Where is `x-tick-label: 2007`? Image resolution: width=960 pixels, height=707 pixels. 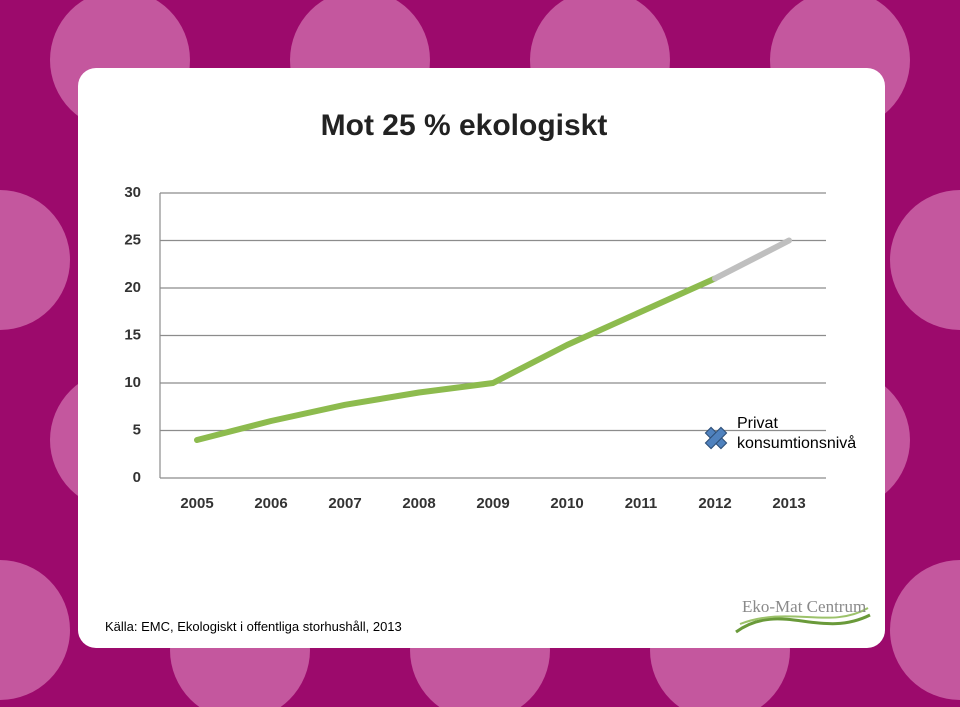 x-tick-label: 2007 is located at coordinates (344, 503).